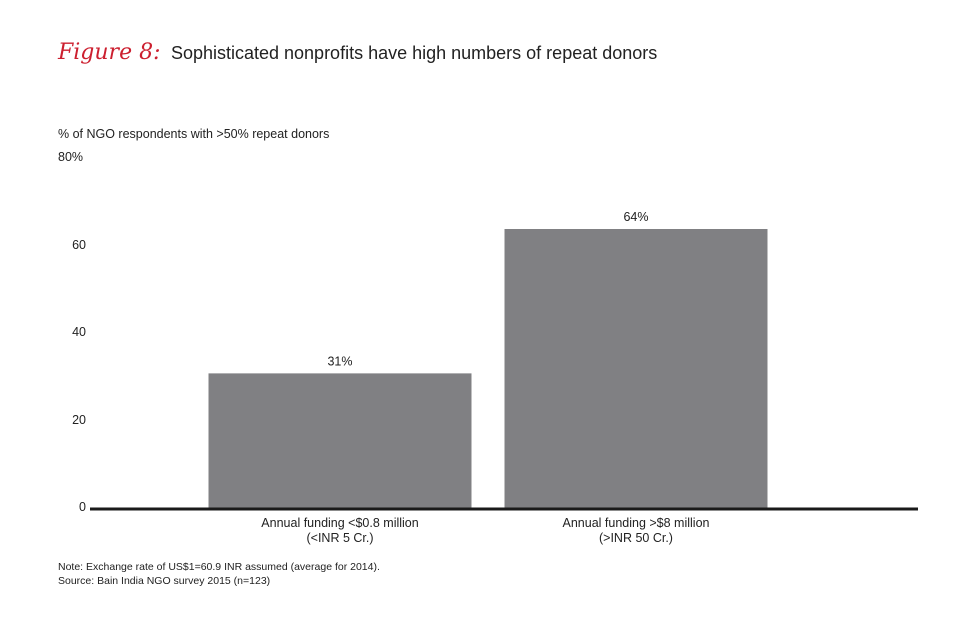 The width and height of the screenshot is (964, 623). Describe the element at coordinates (636, 538) in the screenshot. I see `x-category-label-2-line-2: (>INR 50 Cr.)` at that location.